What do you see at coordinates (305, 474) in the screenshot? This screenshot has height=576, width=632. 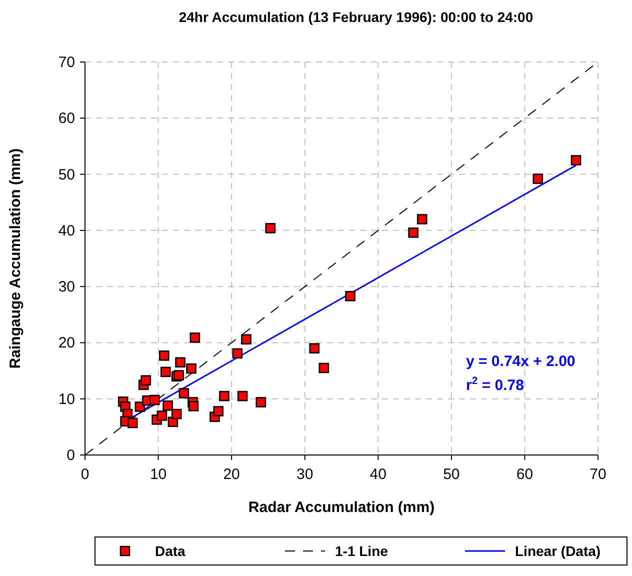 I see `x-tick-label: 30` at bounding box center [305, 474].